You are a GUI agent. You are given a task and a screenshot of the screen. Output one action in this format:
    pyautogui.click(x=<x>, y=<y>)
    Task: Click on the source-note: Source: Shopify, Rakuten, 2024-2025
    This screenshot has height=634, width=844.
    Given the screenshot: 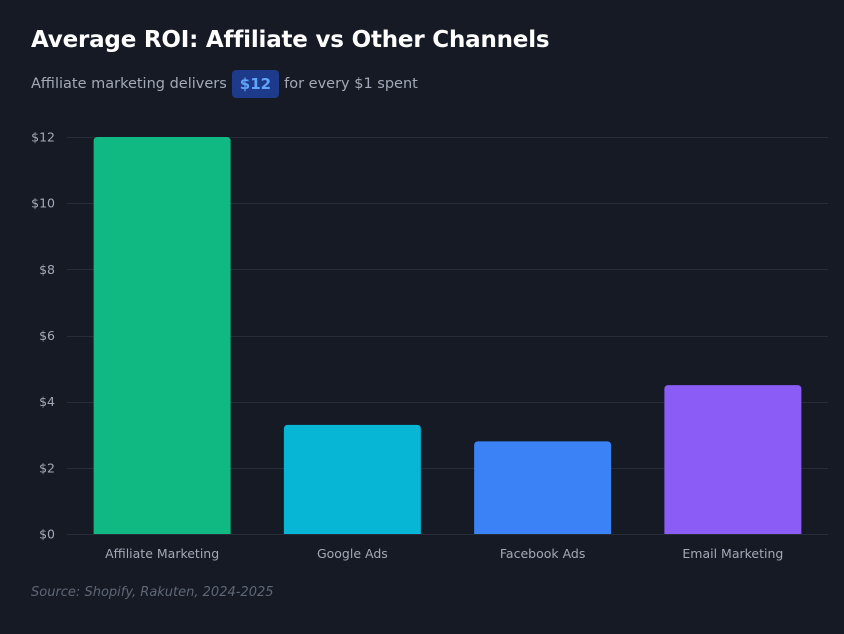 What is the action you would take?
    pyautogui.click(x=152, y=592)
    